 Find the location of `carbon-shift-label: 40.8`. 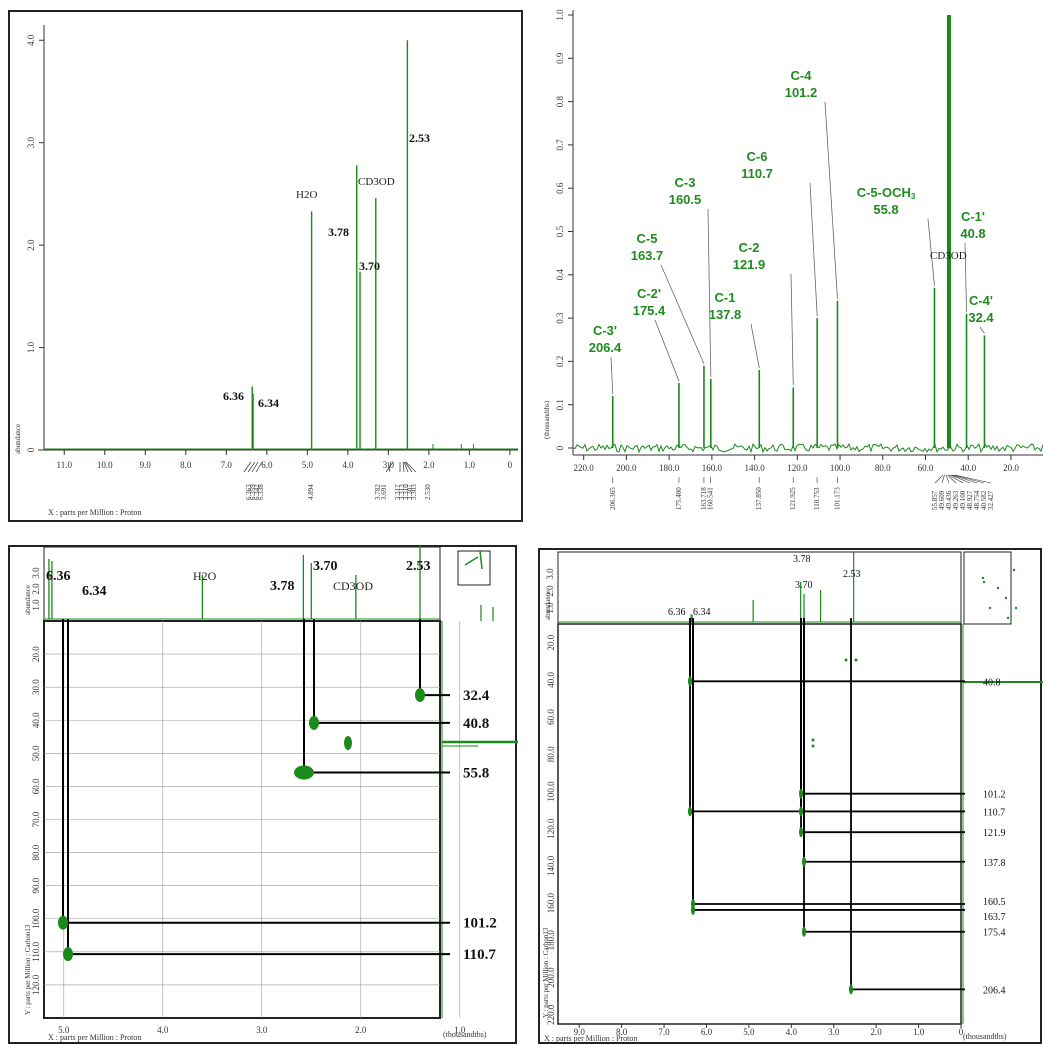

carbon-shift-label: 40.8 is located at coordinates (476, 724).